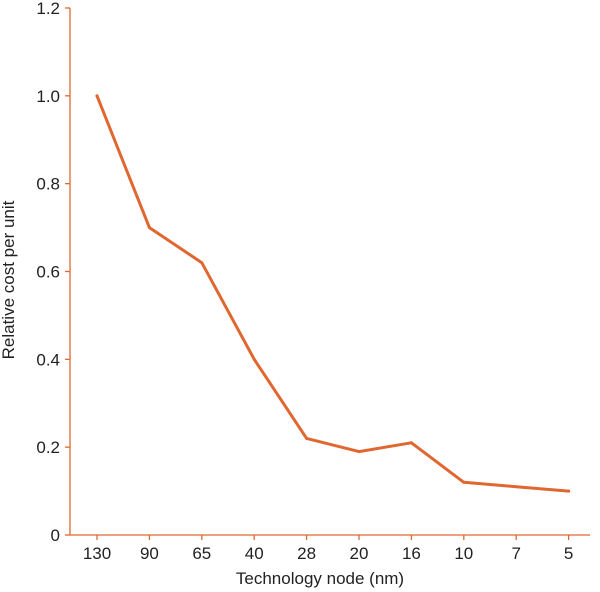 The image size is (600, 592). Describe the element at coordinates (55, 535) in the screenshot. I see `y-tick-label: 0` at that location.